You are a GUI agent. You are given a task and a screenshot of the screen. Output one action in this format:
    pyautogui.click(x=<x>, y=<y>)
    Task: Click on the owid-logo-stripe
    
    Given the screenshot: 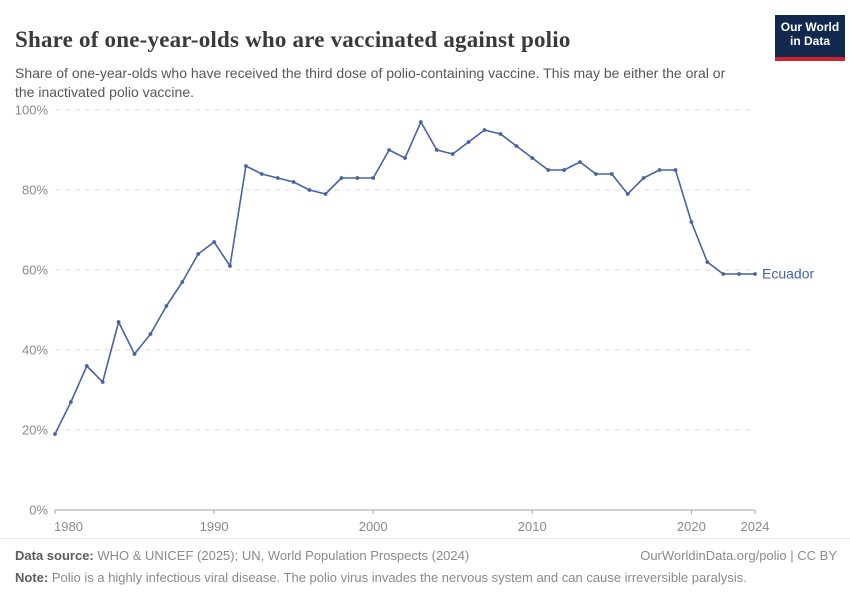 What is the action you would take?
    pyautogui.click(x=810, y=59)
    